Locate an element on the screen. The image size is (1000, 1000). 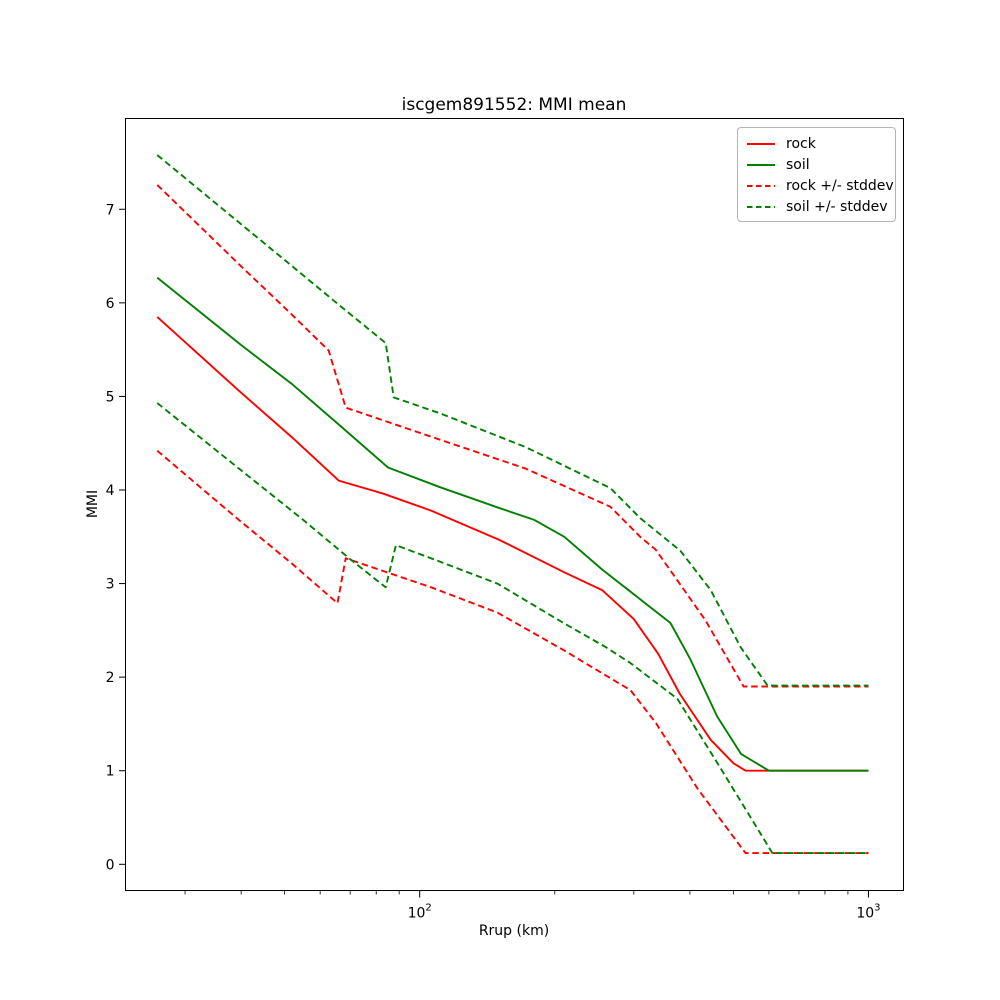
legend-label: soil is located at coordinates (798, 164).